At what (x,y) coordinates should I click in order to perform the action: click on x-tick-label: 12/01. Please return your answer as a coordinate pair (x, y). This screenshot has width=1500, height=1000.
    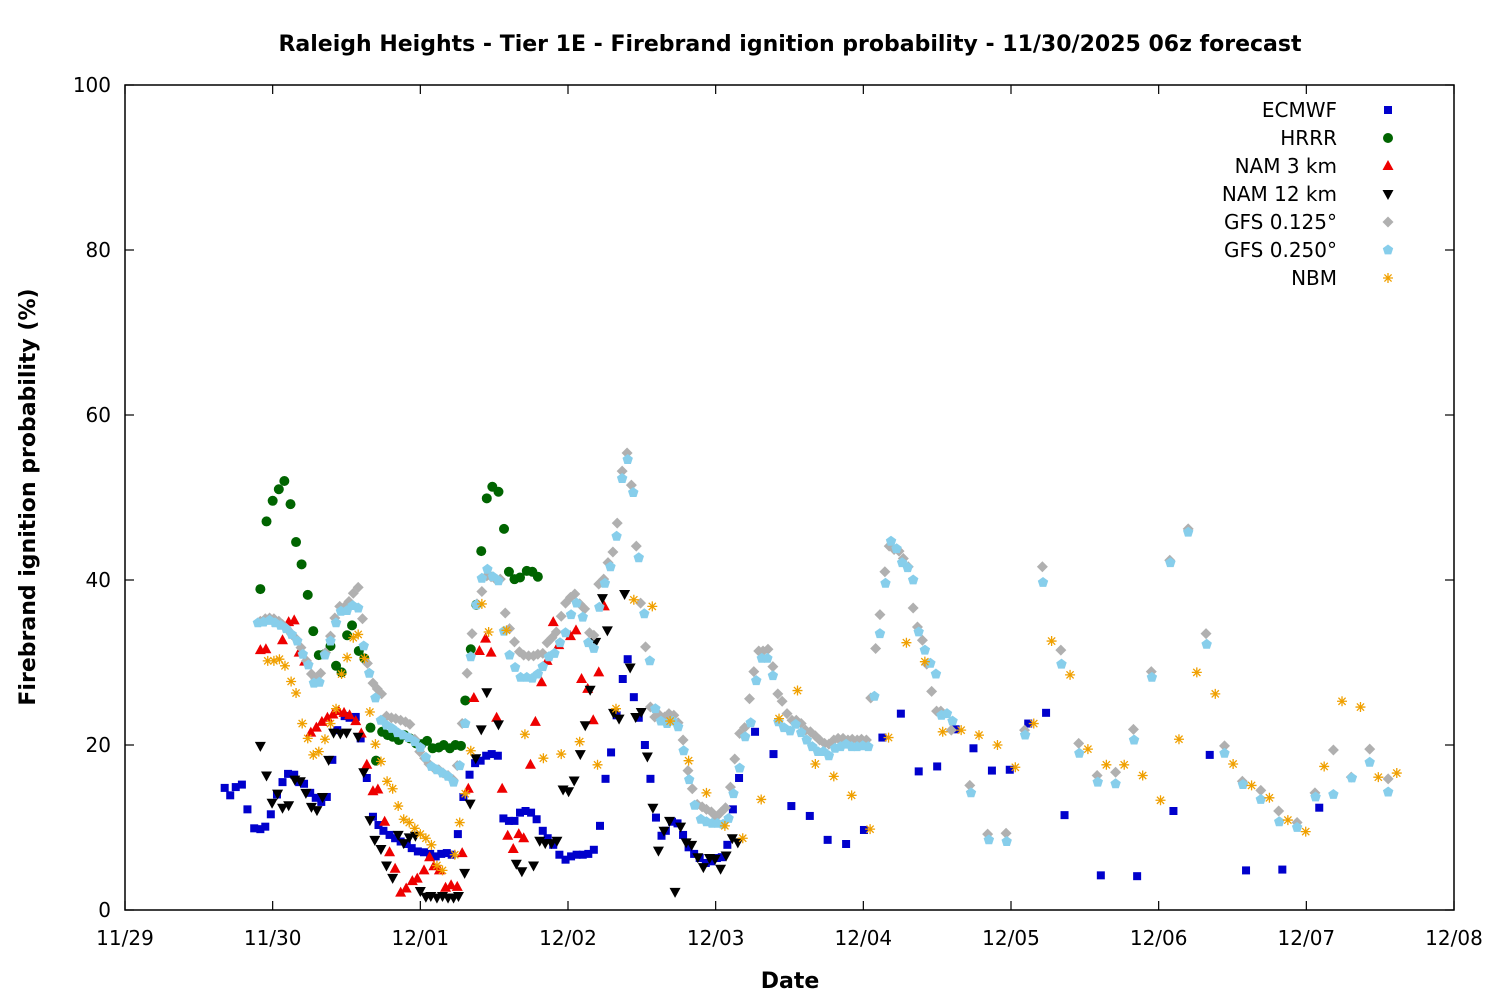
    Looking at the image, I should click on (421, 938).